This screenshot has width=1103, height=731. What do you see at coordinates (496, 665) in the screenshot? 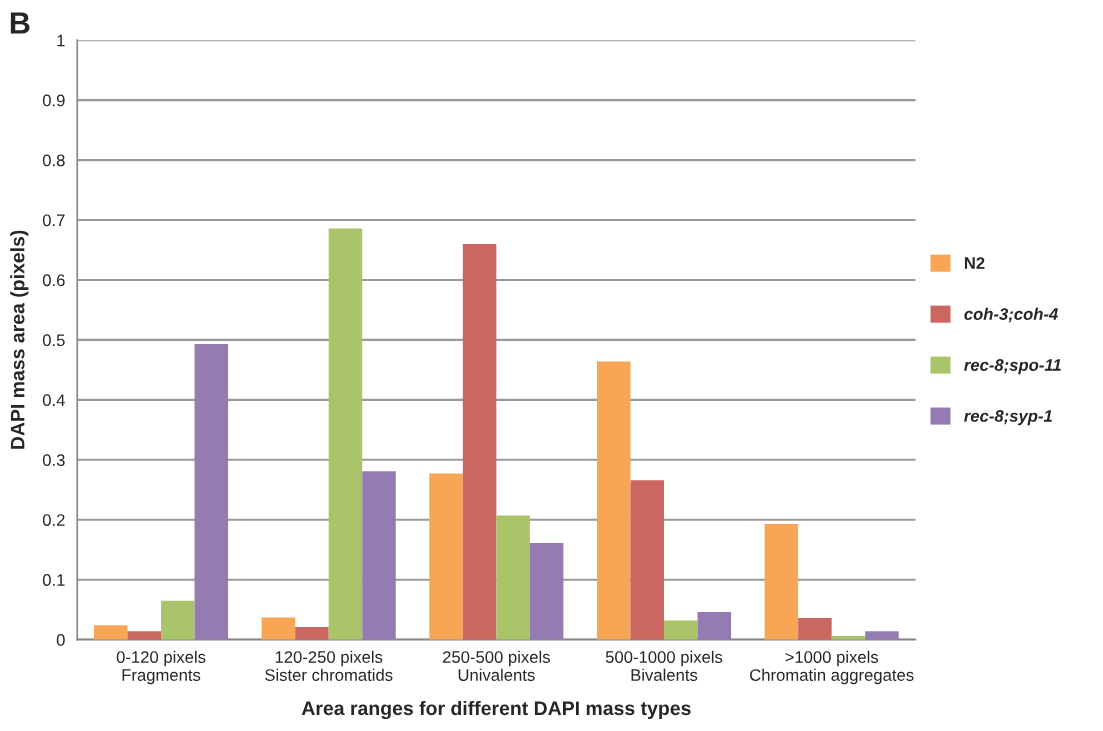
I see `x-tick-label: 250-500 pixels Univalents` at bounding box center [496, 665].